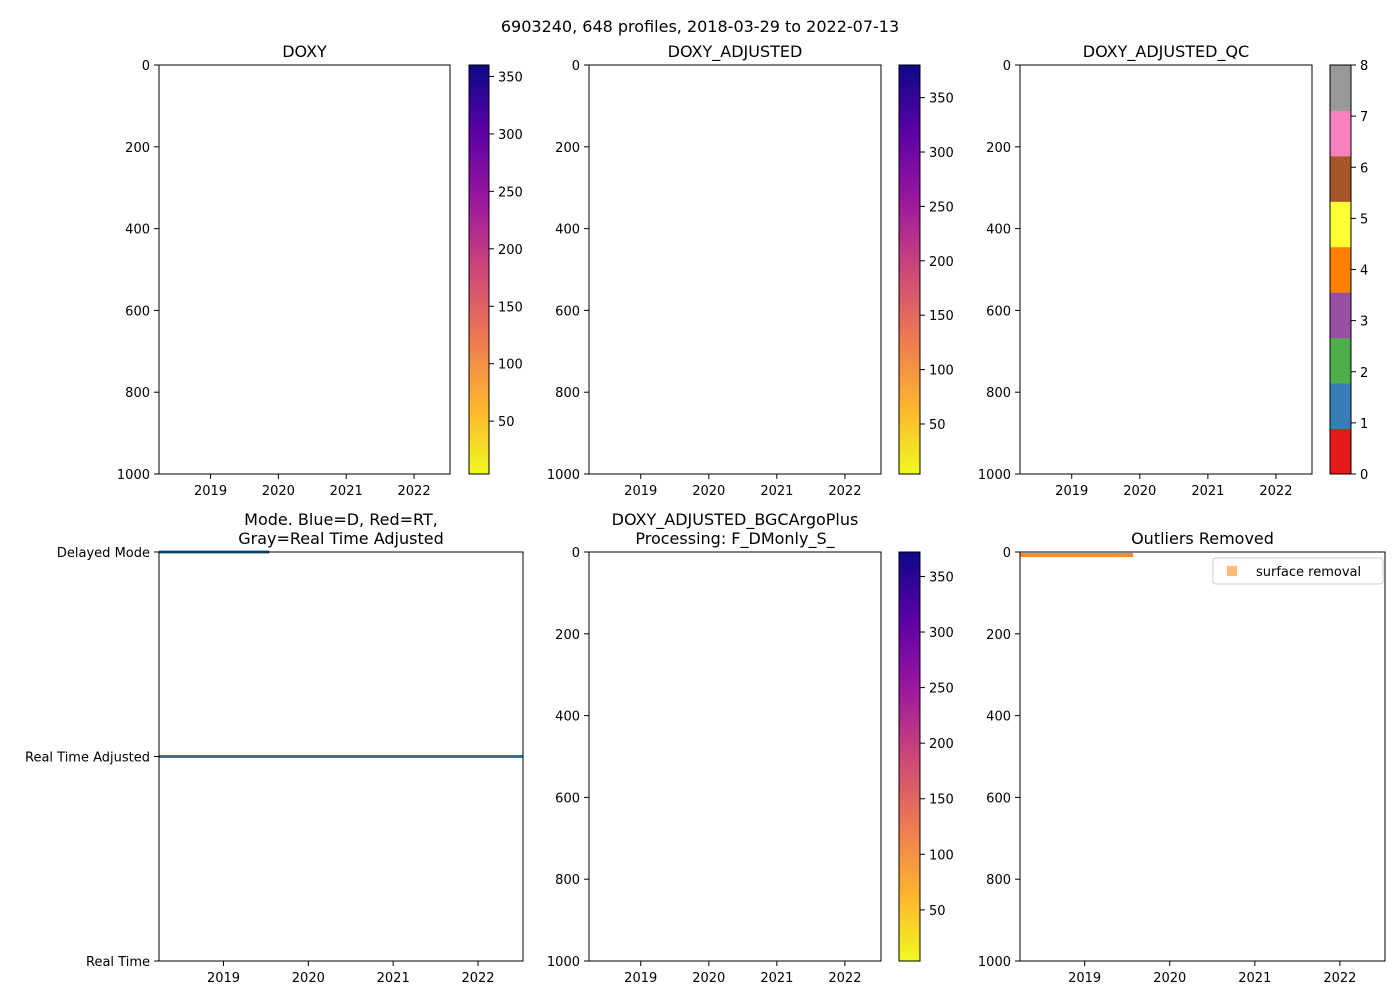 The height and width of the screenshot is (1000, 1400). I want to click on colorbar-tick-label: 8, so click(1364, 66).